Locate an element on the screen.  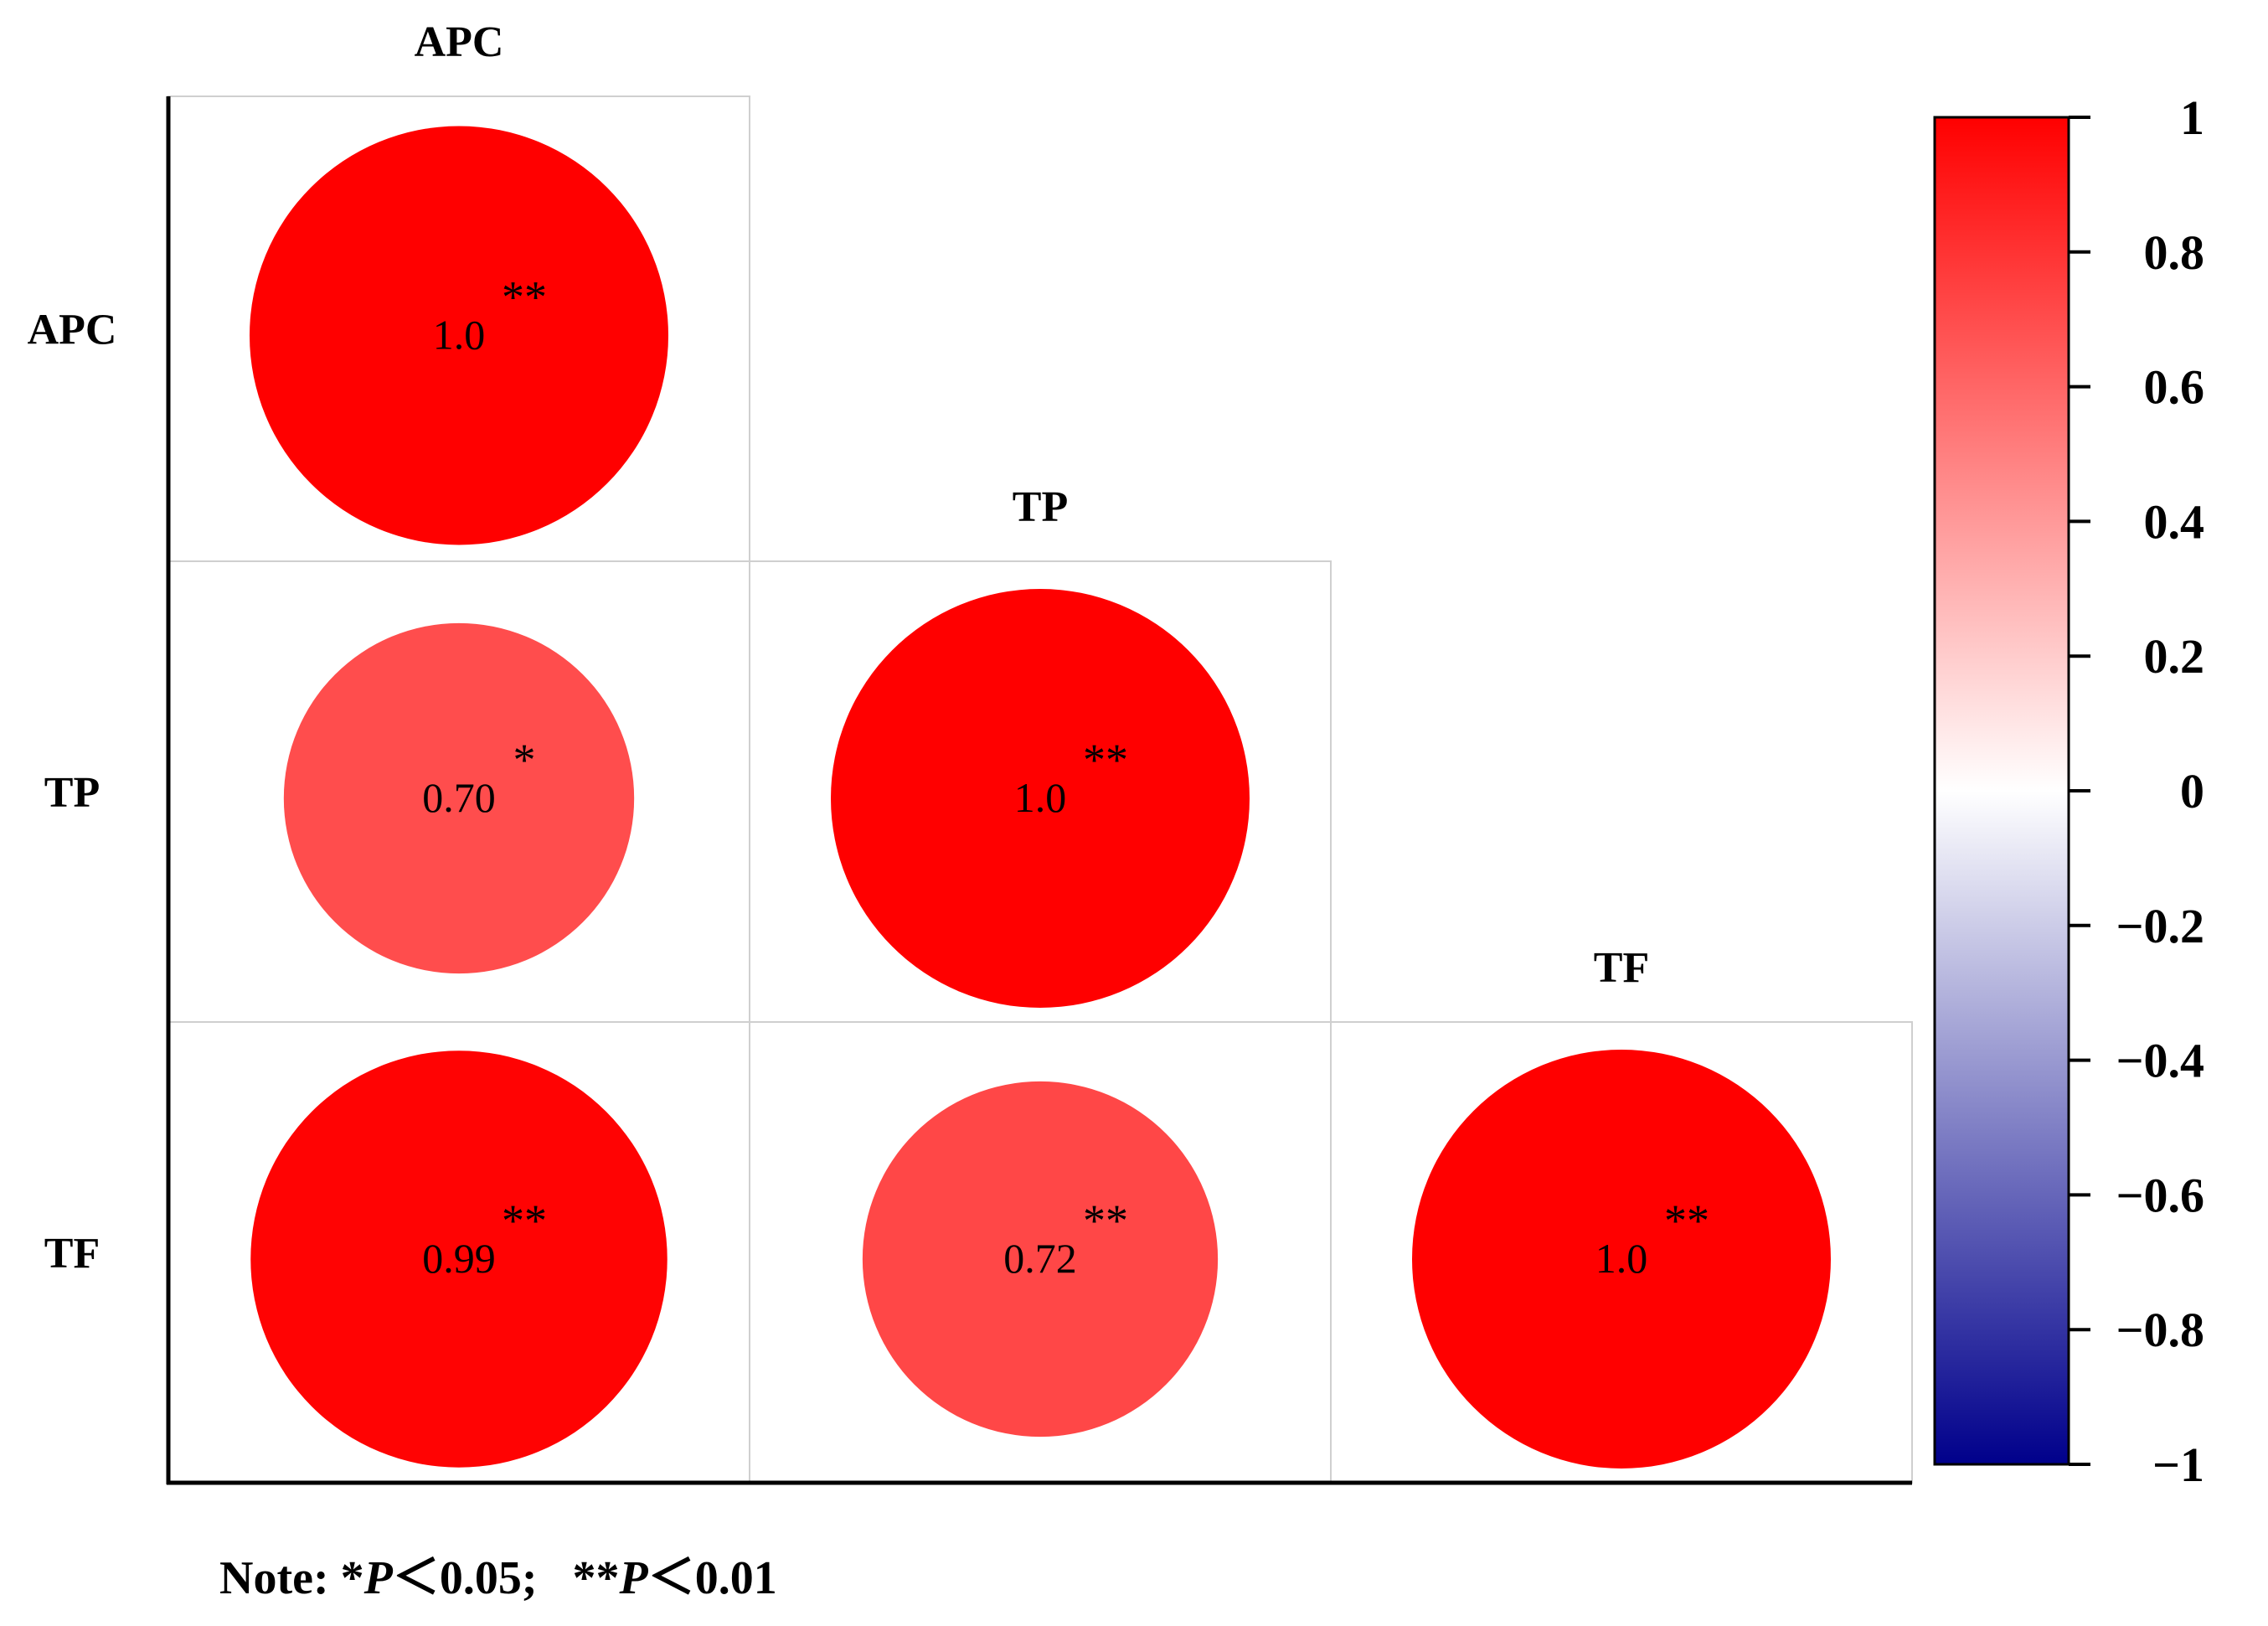
row-label-apc: APC is located at coordinates (72, 330).